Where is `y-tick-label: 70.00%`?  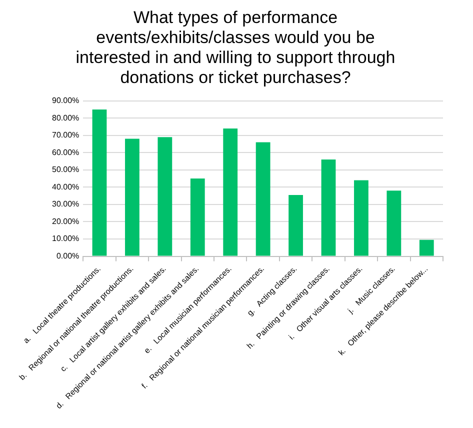 y-tick-label: 70.00% is located at coordinates (66, 135).